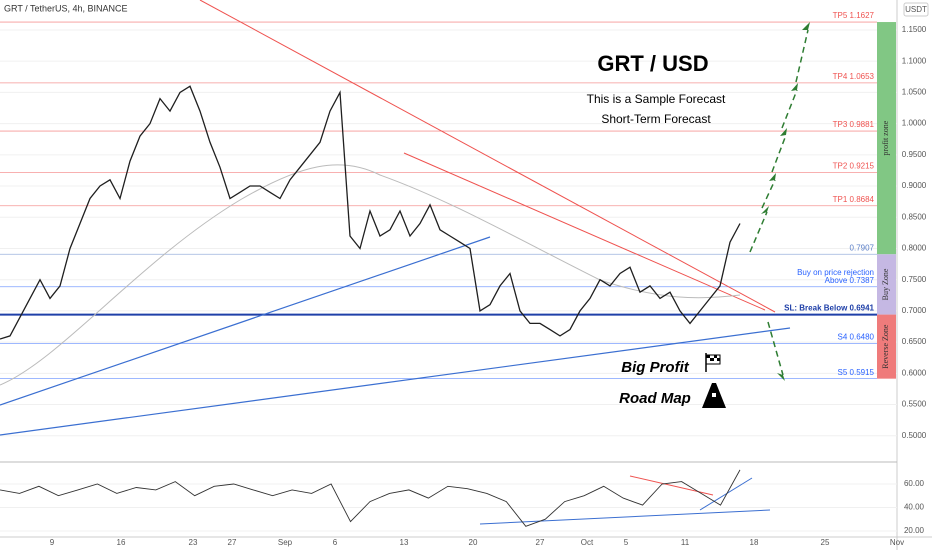 Image resolution: width=932 pixels, height=550 pixels. What do you see at coordinates (914, 372) in the screenshot?
I see `y-tick-label: 0.6000` at bounding box center [914, 372].